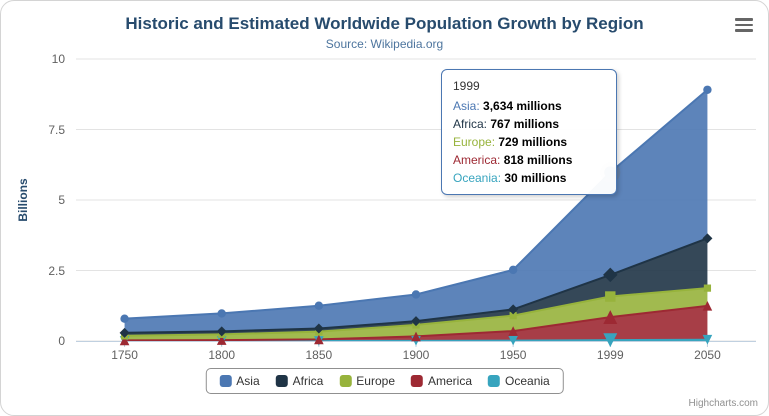 This screenshot has width=769, height=416. What do you see at coordinates (506, 124) in the screenshot?
I see `tooltip-row-africa: Africa: 767 millions` at bounding box center [506, 124].